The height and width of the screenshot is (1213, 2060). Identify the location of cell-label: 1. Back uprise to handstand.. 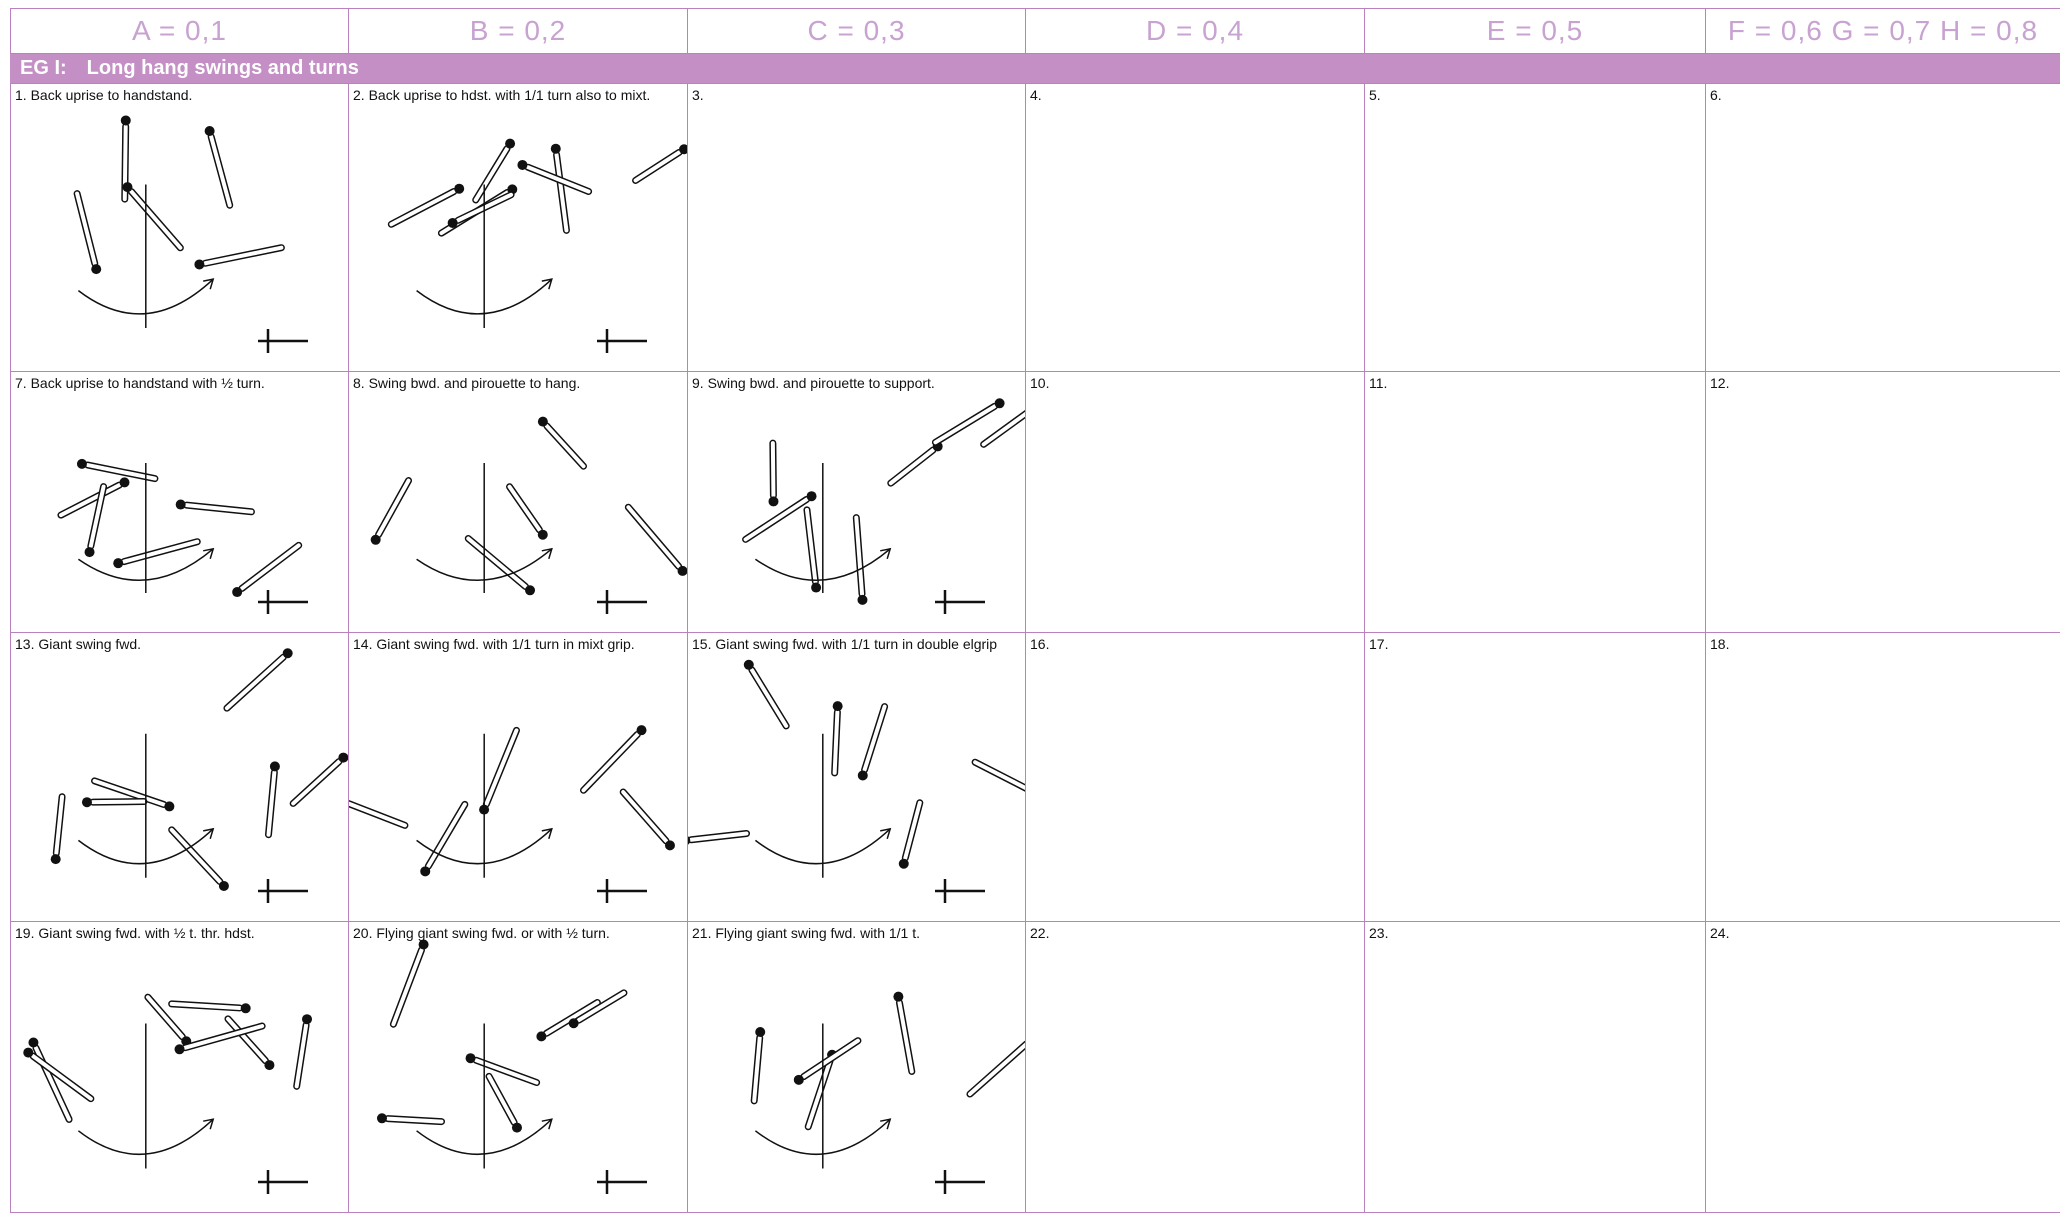
(104, 95).